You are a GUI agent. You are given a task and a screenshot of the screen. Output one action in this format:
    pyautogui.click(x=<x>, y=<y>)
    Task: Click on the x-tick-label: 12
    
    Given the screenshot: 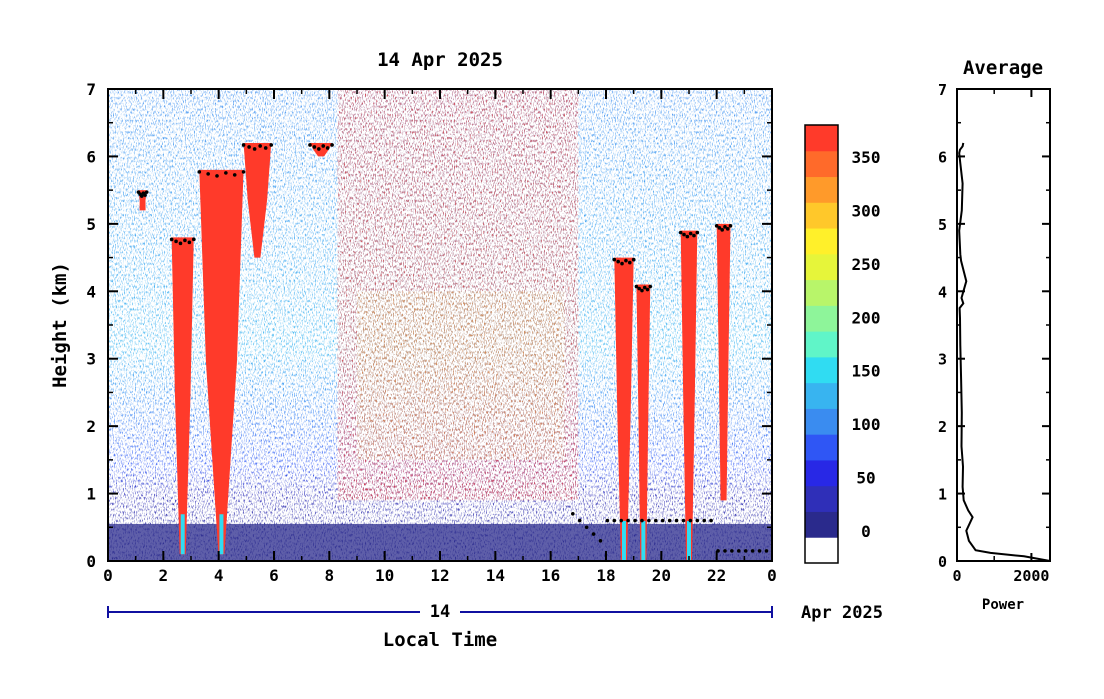 What is the action you would take?
    pyautogui.click(x=439, y=575)
    